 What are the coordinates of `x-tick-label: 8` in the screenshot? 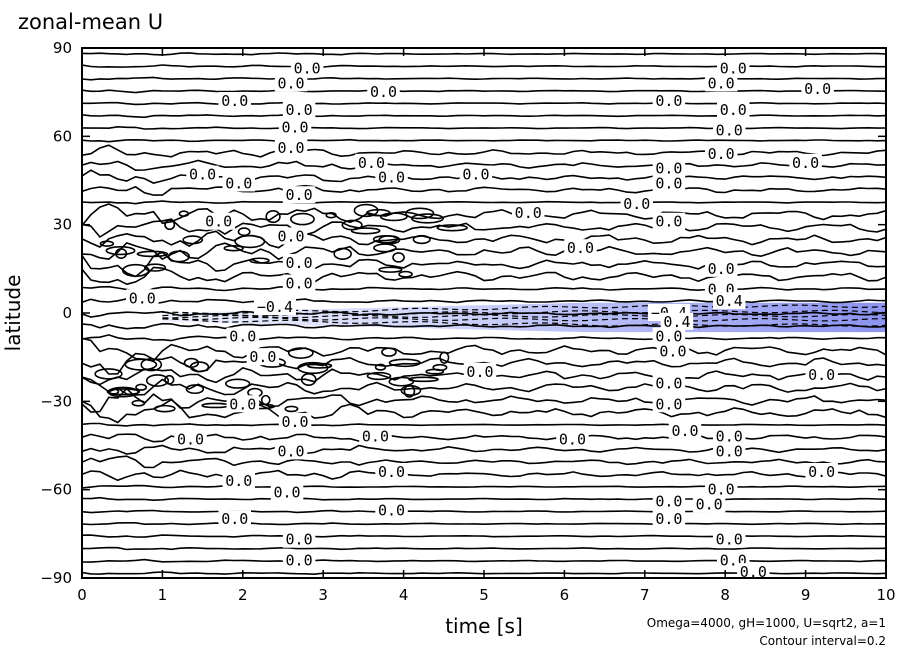 It's located at (725, 595).